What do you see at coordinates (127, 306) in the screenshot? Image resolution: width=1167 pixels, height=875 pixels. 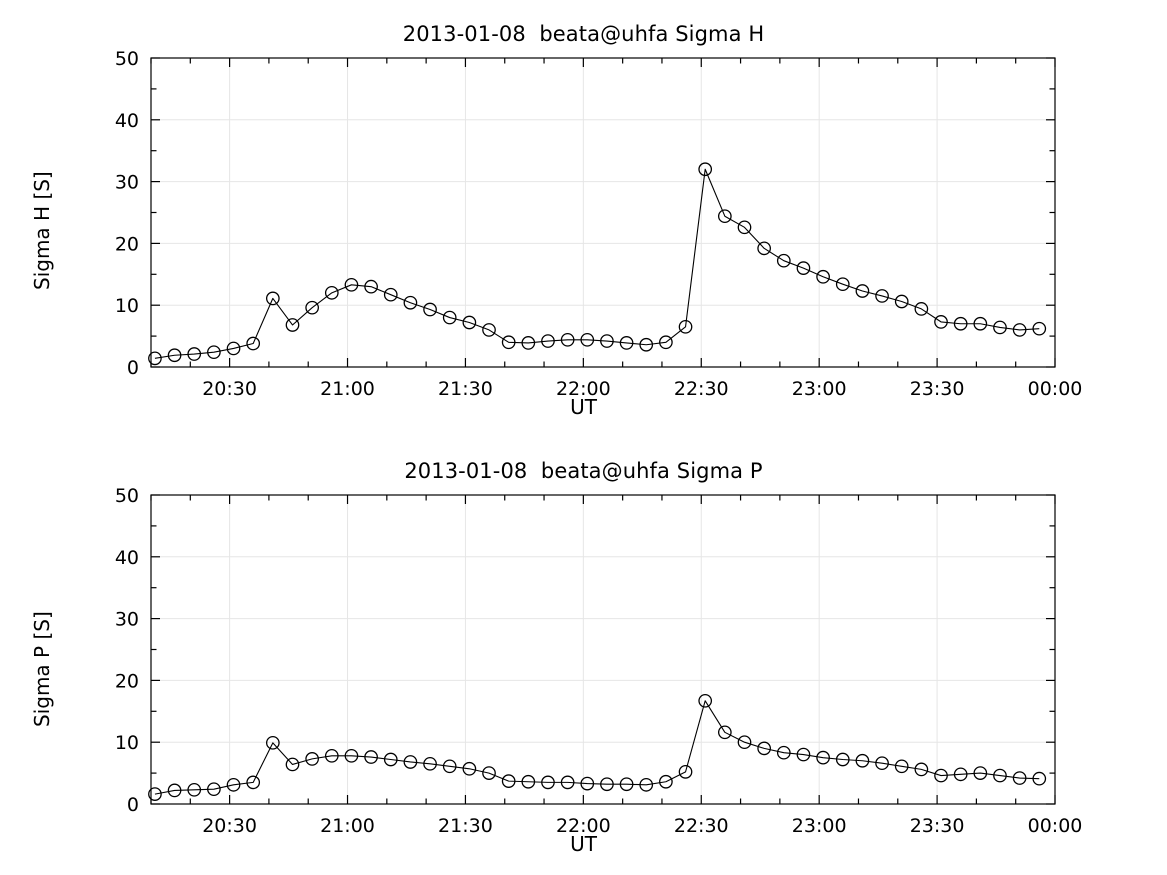 I see `y-tick-label: 10` at bounding box center [127, 306].